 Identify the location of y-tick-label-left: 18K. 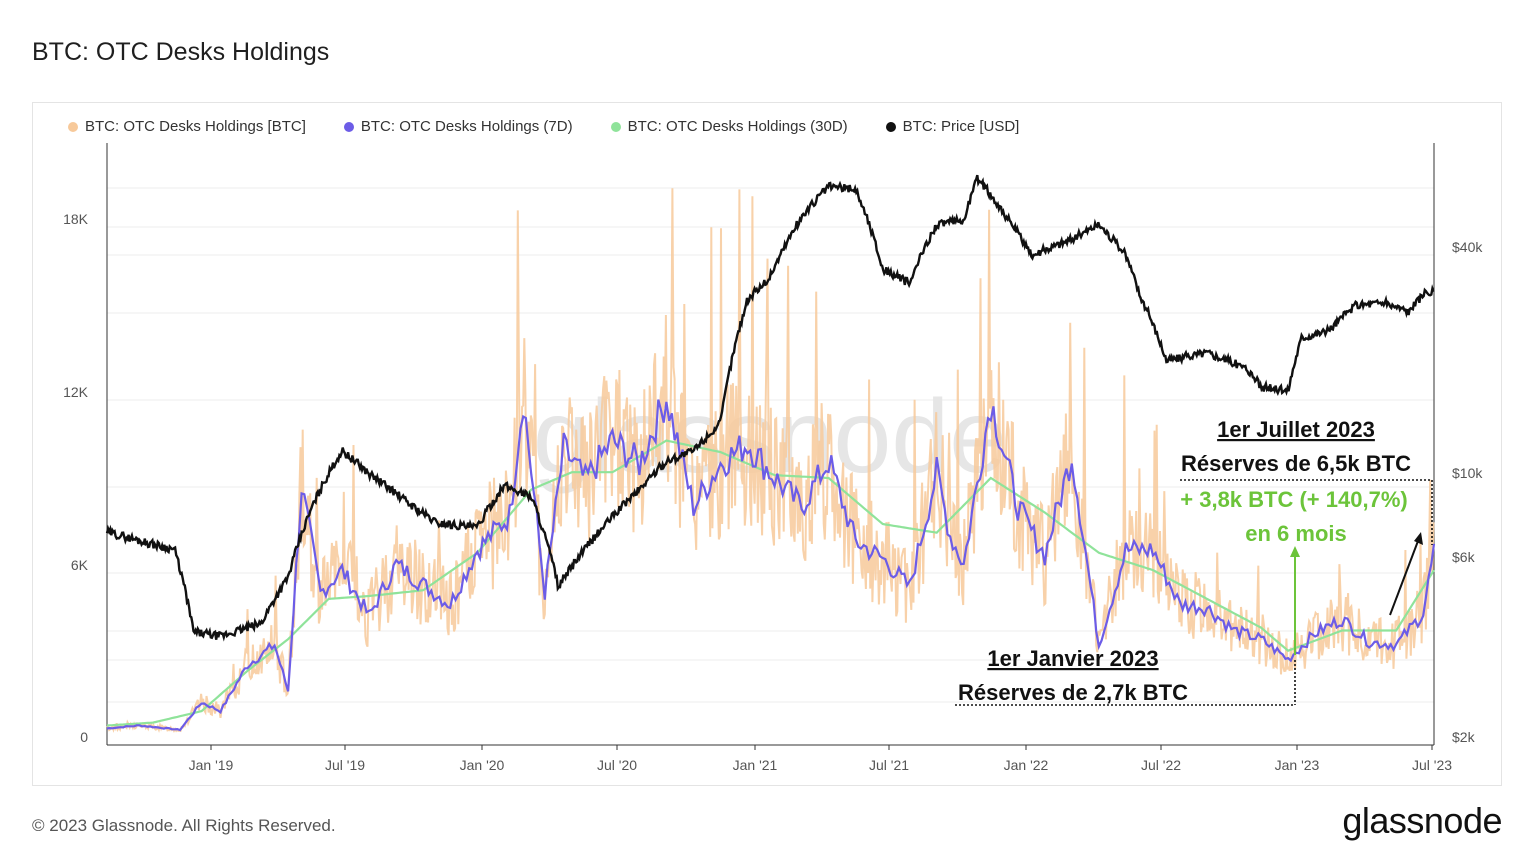
(76, 219).